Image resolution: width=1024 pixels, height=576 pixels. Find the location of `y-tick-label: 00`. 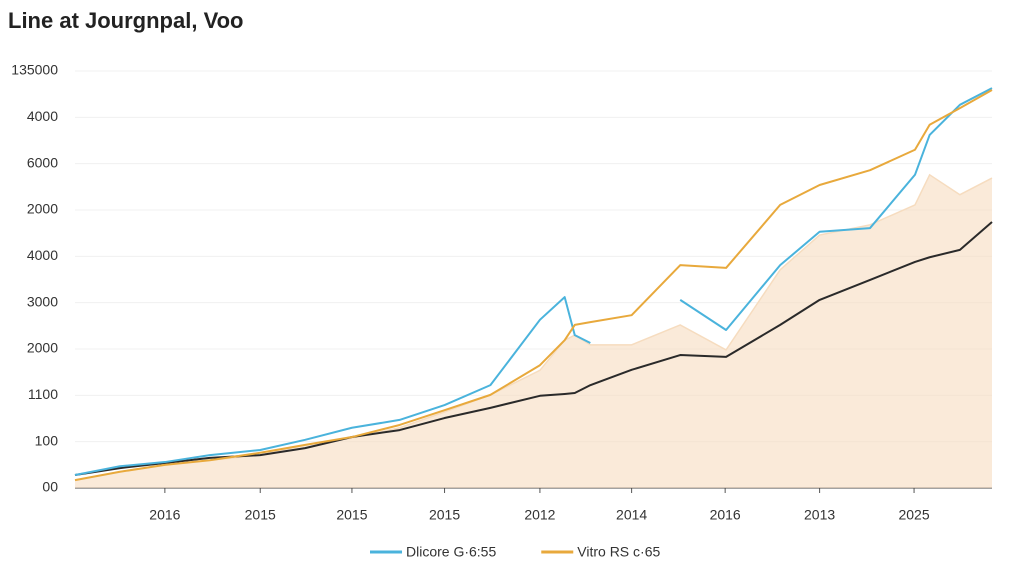

y-tick-label: 00 is located at coordinates (50, 487).